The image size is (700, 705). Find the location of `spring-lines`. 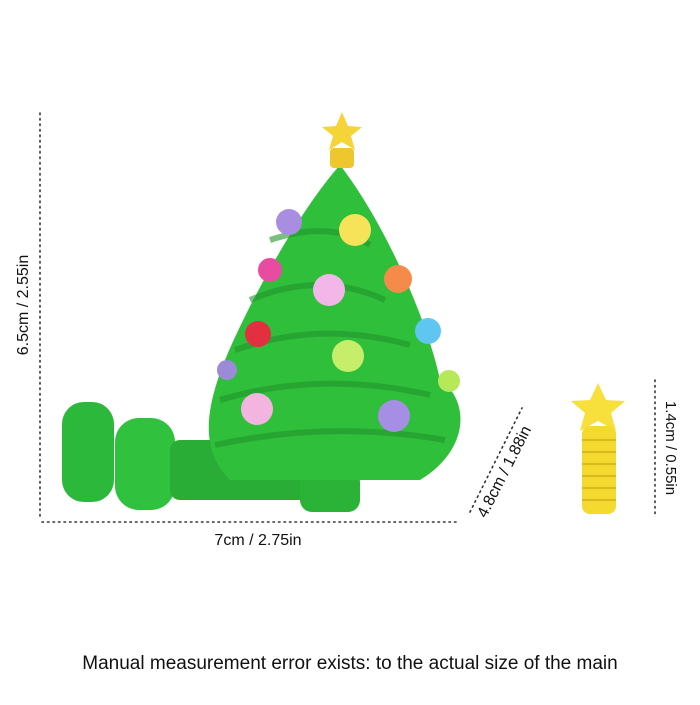

spring-lines is located at coordinates (599, 470).